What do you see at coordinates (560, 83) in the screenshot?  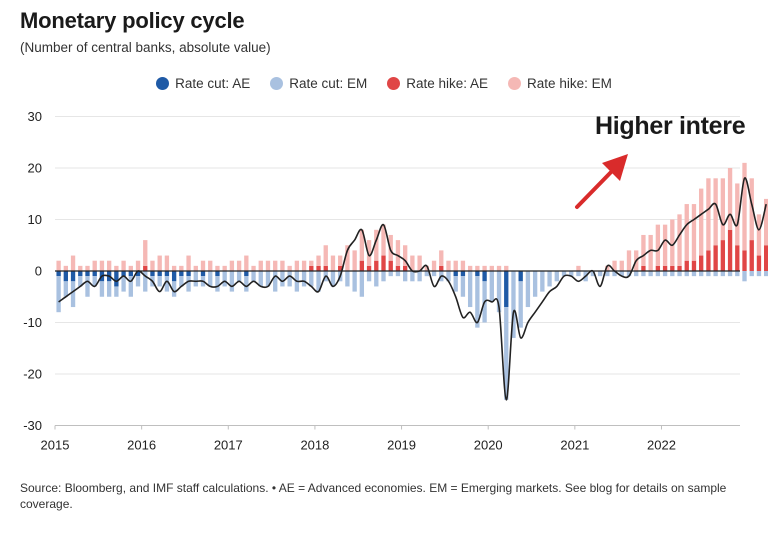 I see `legend-item-rate-hike-em: Rate hike: EM` at bounding box center [560, 83].